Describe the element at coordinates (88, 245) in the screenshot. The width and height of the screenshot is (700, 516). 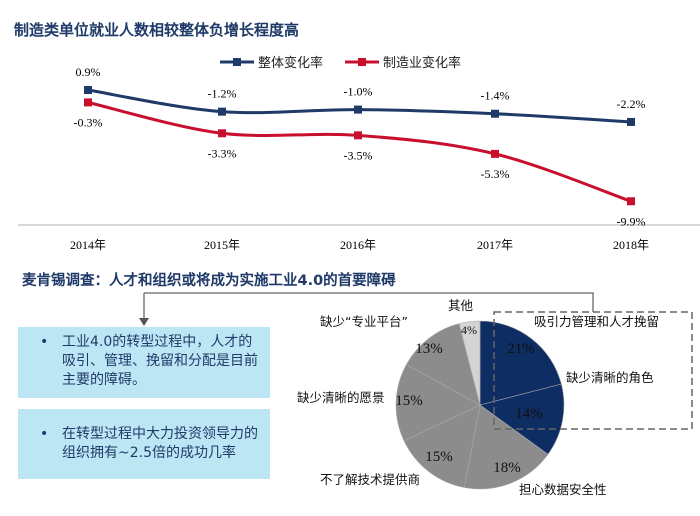
I see `x-tick-label: 2014年` at that location.